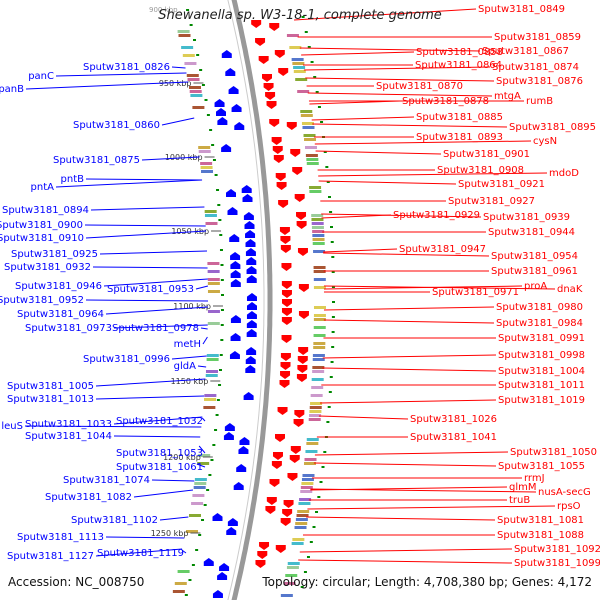 The height and width of the screenshot is (600, 600). Describe the element at coordinates (459, 137) in the screenshot. I see `right-gene-label: Sputw3181_0893` at that location.